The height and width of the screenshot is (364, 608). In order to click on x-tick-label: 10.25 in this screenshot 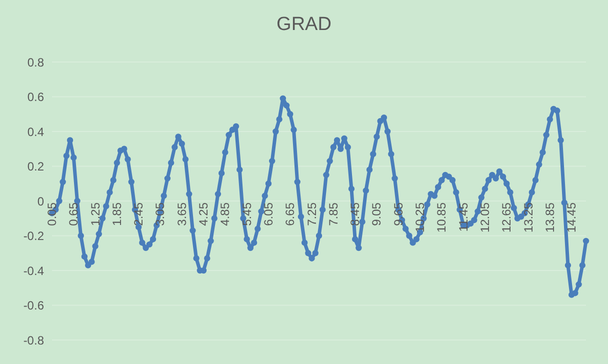, I will do `click(420, 217)`.